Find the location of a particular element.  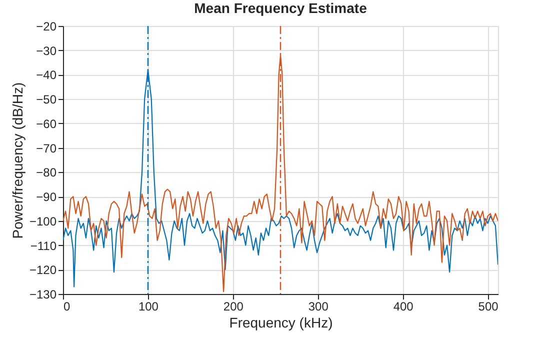

y-tick-label: −80 is located at coordinates (46, 173).